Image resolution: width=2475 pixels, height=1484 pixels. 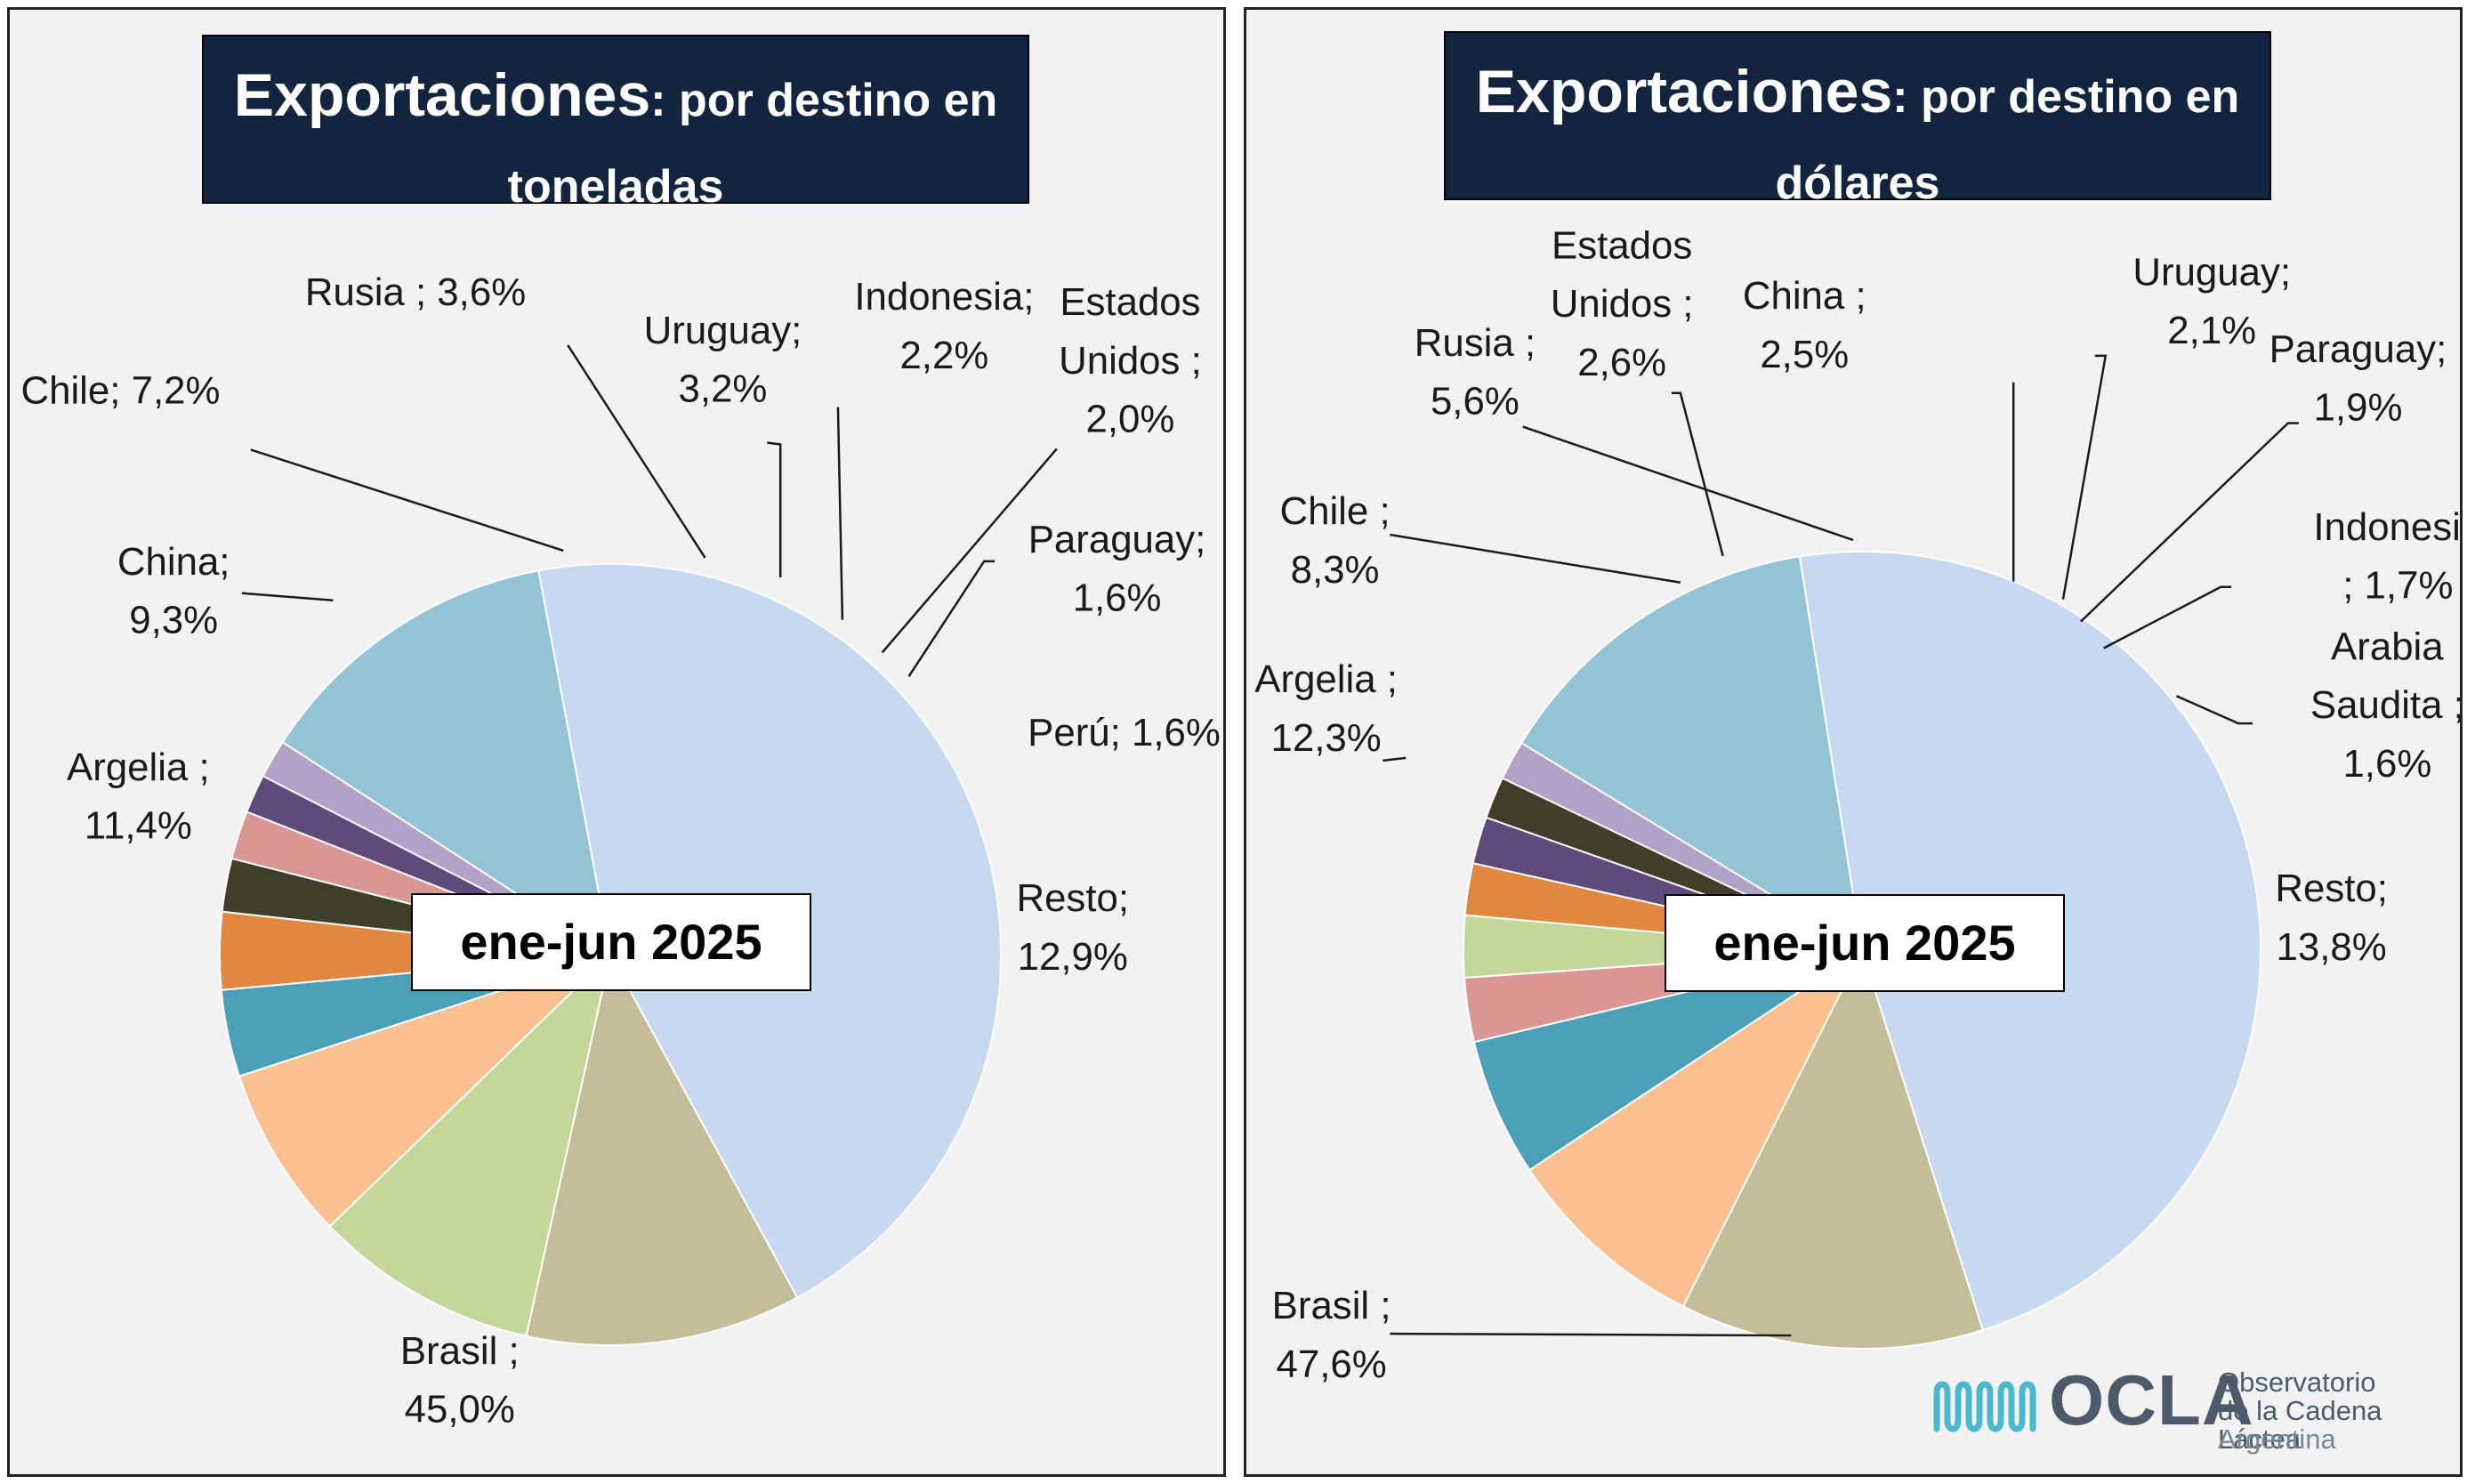 I want to click on leader-line-argelia, so click(x=1395, y=759).